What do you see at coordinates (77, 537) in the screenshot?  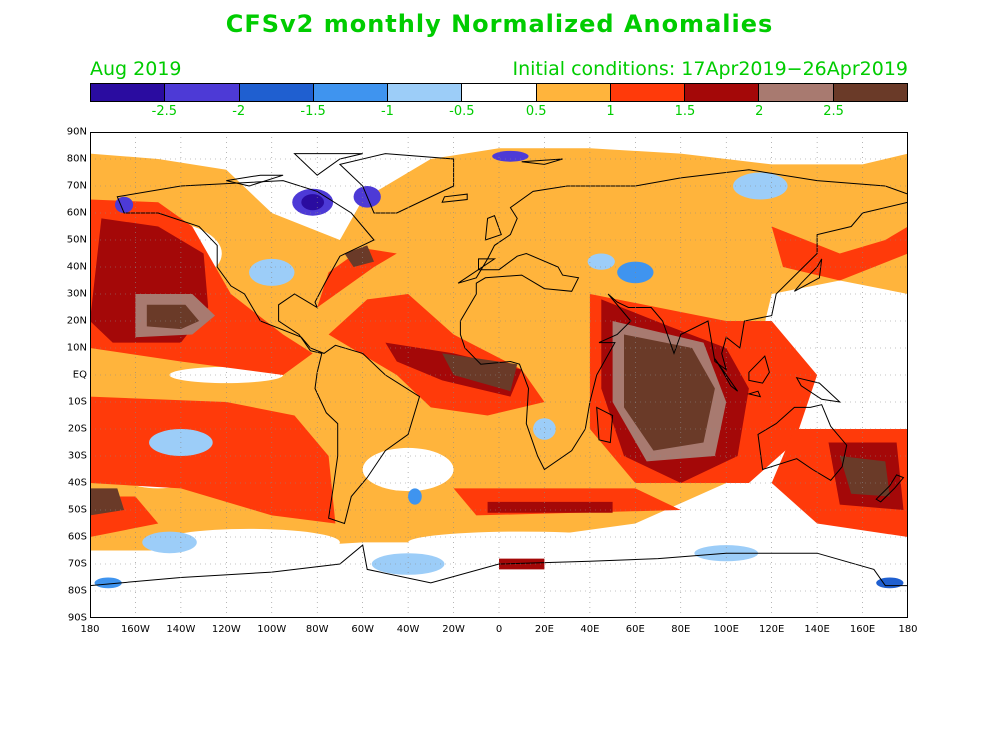 I see `latitude-label: 60S` at bounding box center [77, 537].